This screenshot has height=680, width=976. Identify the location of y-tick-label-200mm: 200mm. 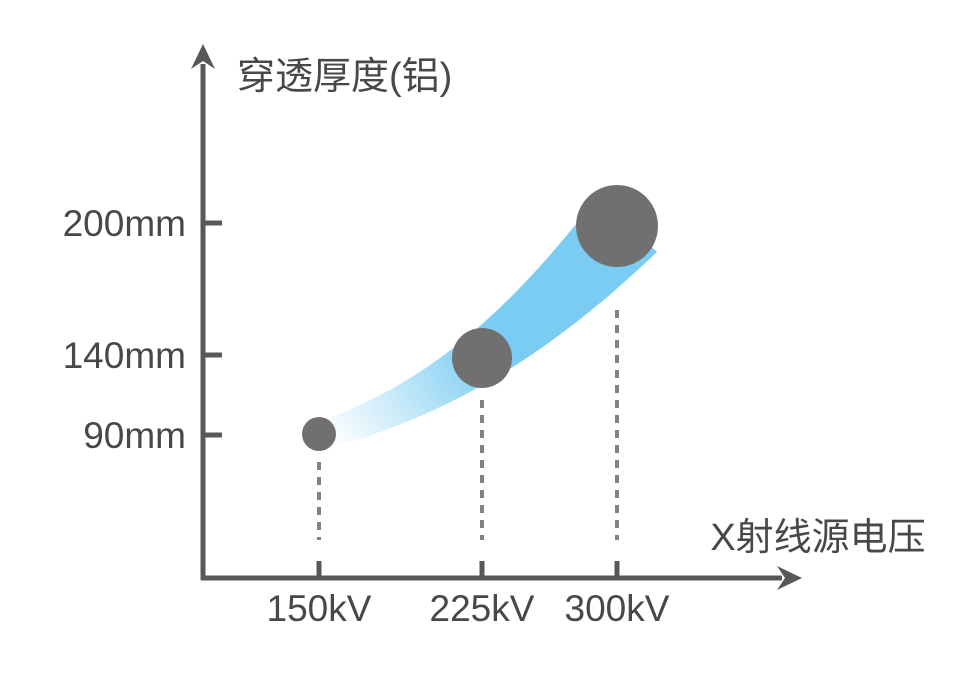
(124, 223).